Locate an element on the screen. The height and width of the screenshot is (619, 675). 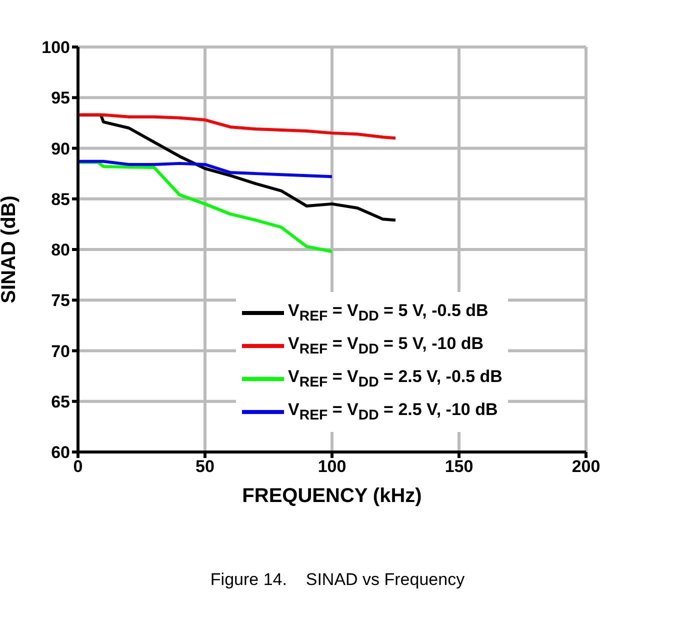
x-axis-title: FREQUENCY (kHz) is located at coordinates (332, 496).